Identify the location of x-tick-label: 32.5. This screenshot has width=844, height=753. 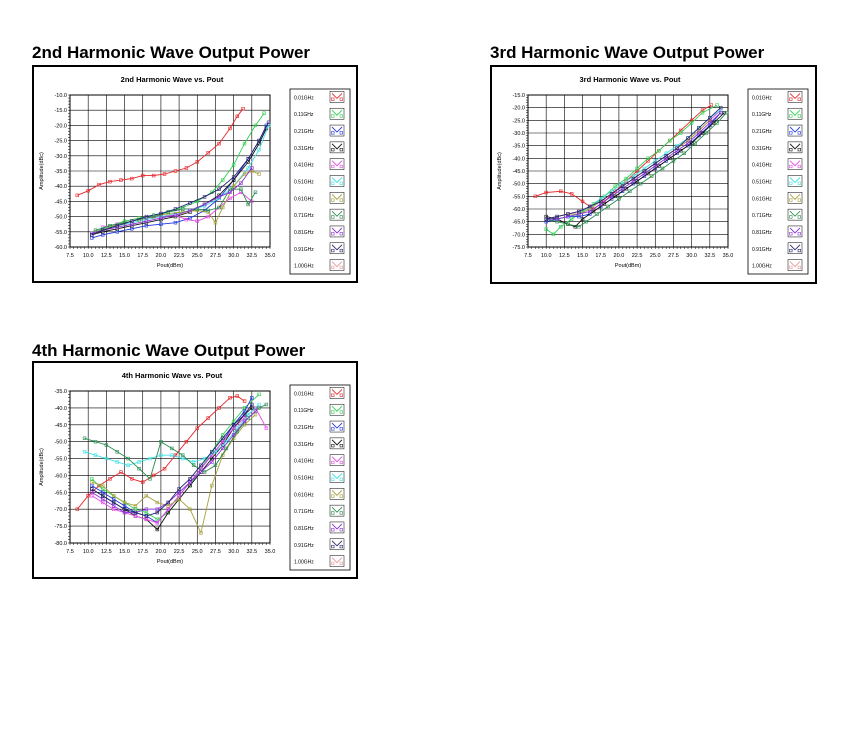
(251, 256).